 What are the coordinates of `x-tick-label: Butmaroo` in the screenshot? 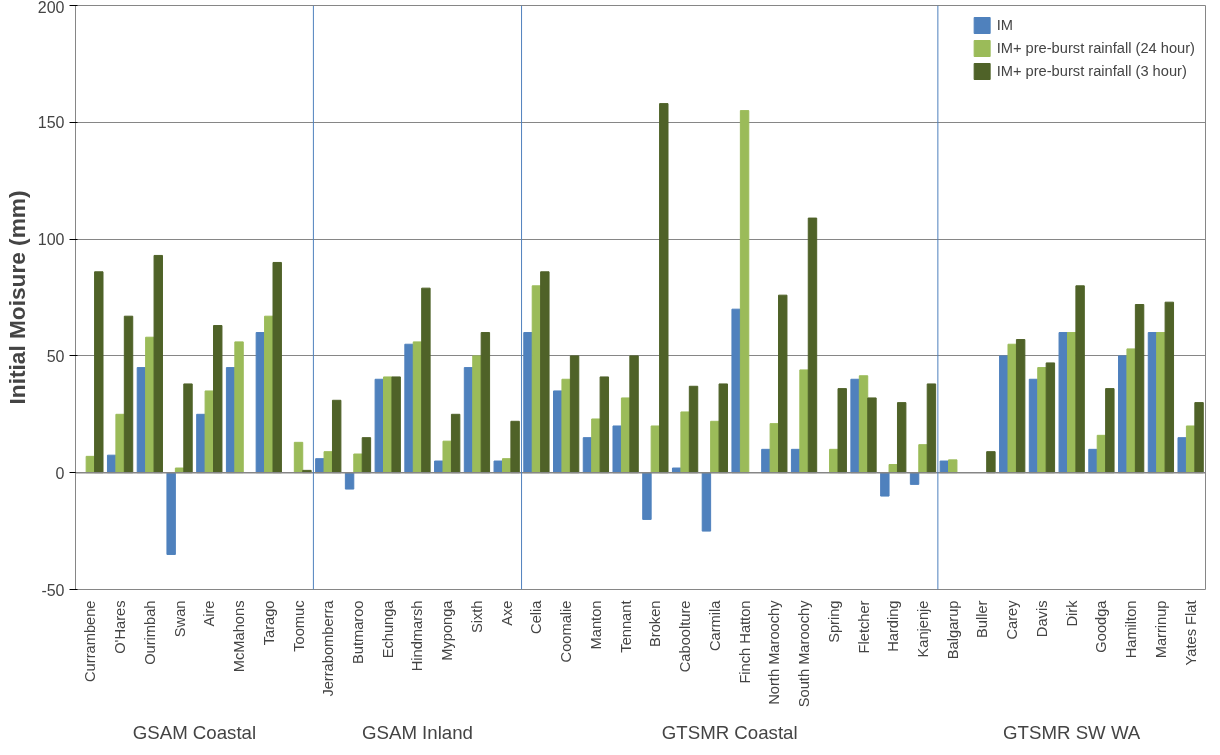 It's located at (358, 632).